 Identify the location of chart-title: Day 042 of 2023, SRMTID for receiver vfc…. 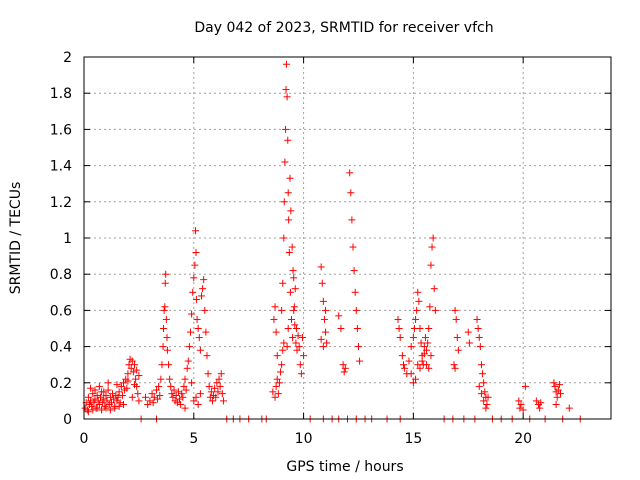
(343, 28).